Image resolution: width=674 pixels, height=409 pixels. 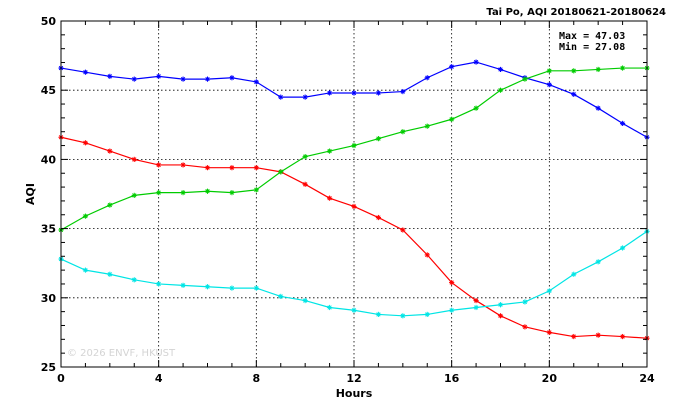 What do you see at coordinates (61, 378) in the screenshot?
I see `x-tick-label: 0` at bounding box center [61, 378].